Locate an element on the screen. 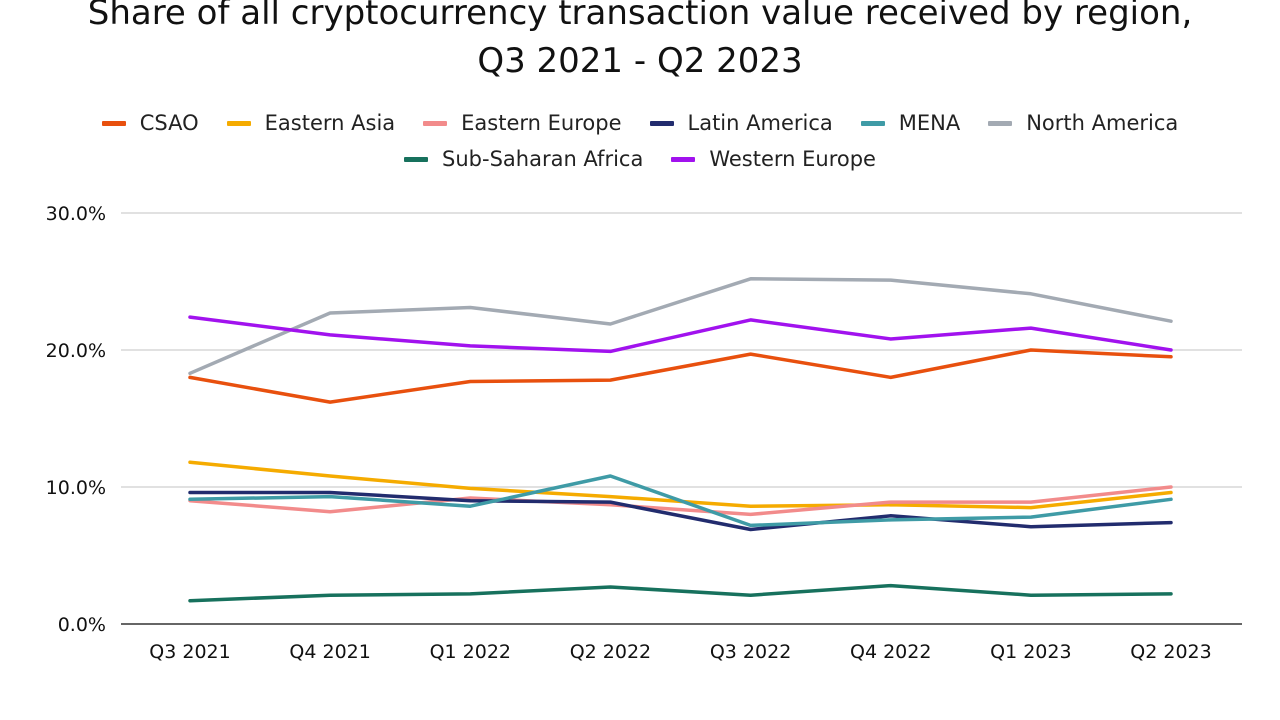  legend-item-sub-saharan-africa: Sub-Saharan Africa is located at coordinates (523, 159).